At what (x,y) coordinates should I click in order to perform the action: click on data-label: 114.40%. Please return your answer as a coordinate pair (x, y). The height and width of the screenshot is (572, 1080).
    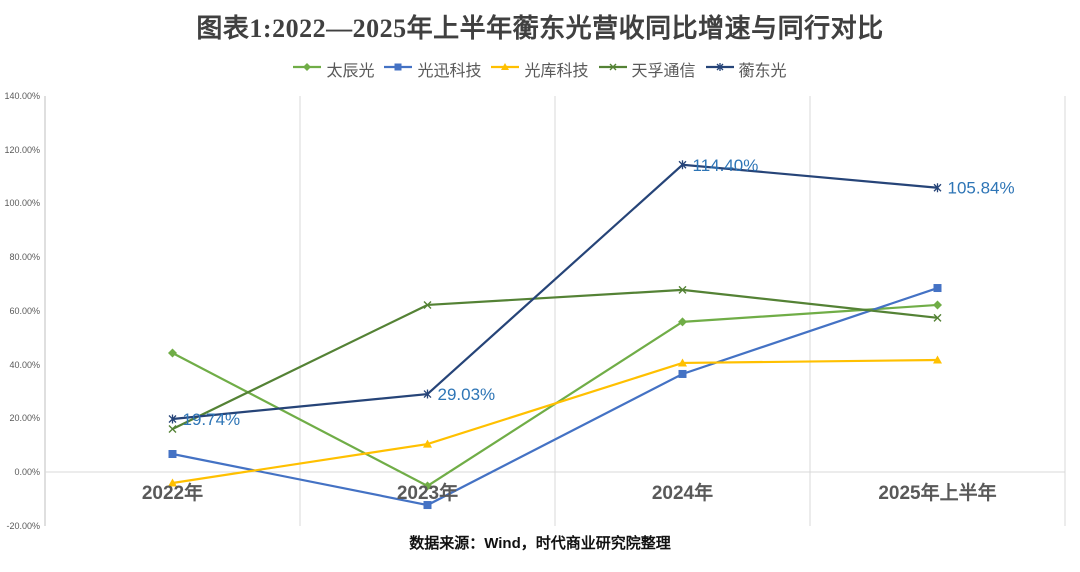
    Looking at the image, I should click on (726, 165).